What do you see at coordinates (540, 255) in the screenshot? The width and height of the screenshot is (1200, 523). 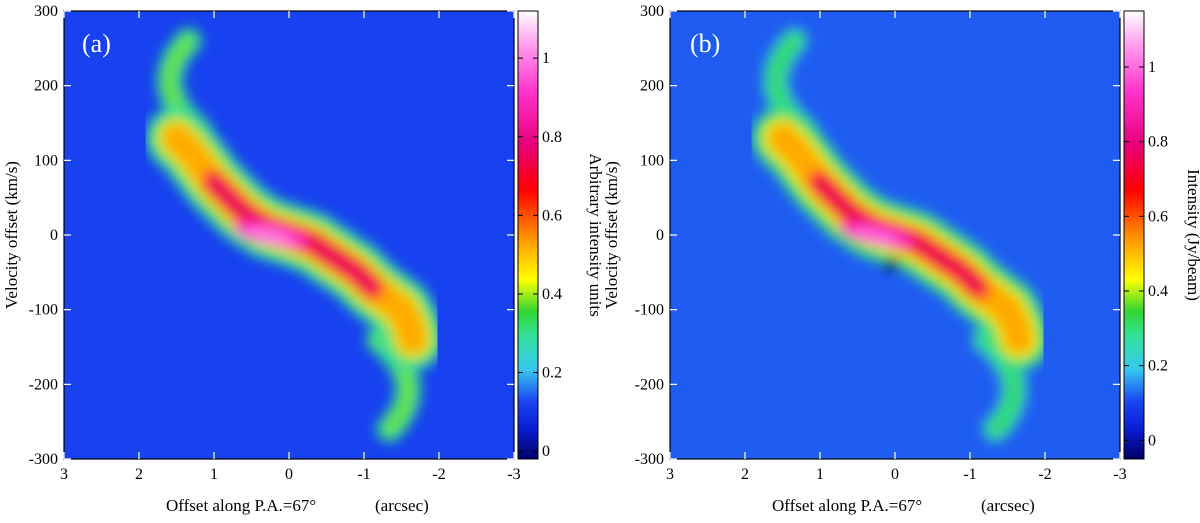 I see `colorbar-ticks-a: 1 0.8 0.6 0.4 0.2 0` at bounding box center [540, 255].